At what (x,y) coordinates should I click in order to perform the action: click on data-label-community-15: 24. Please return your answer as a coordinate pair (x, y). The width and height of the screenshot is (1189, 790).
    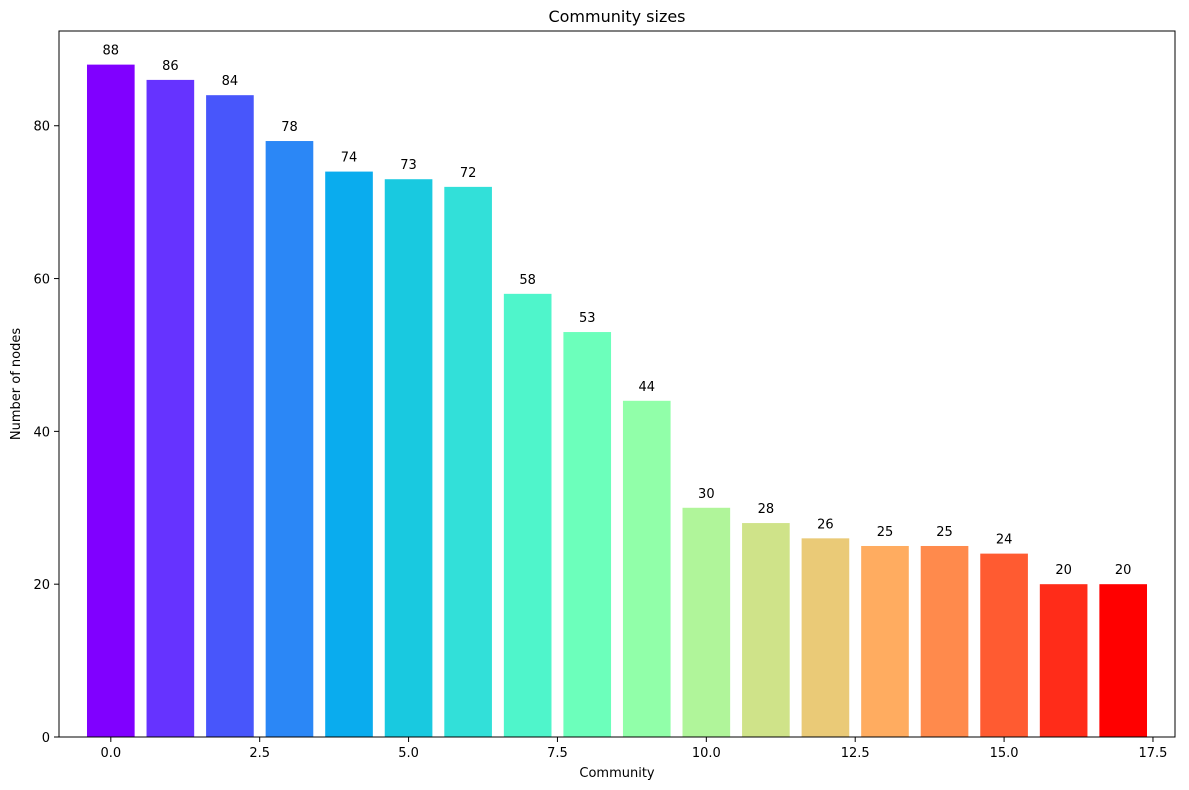
    Looking at the image, I should click on (1004, 540).